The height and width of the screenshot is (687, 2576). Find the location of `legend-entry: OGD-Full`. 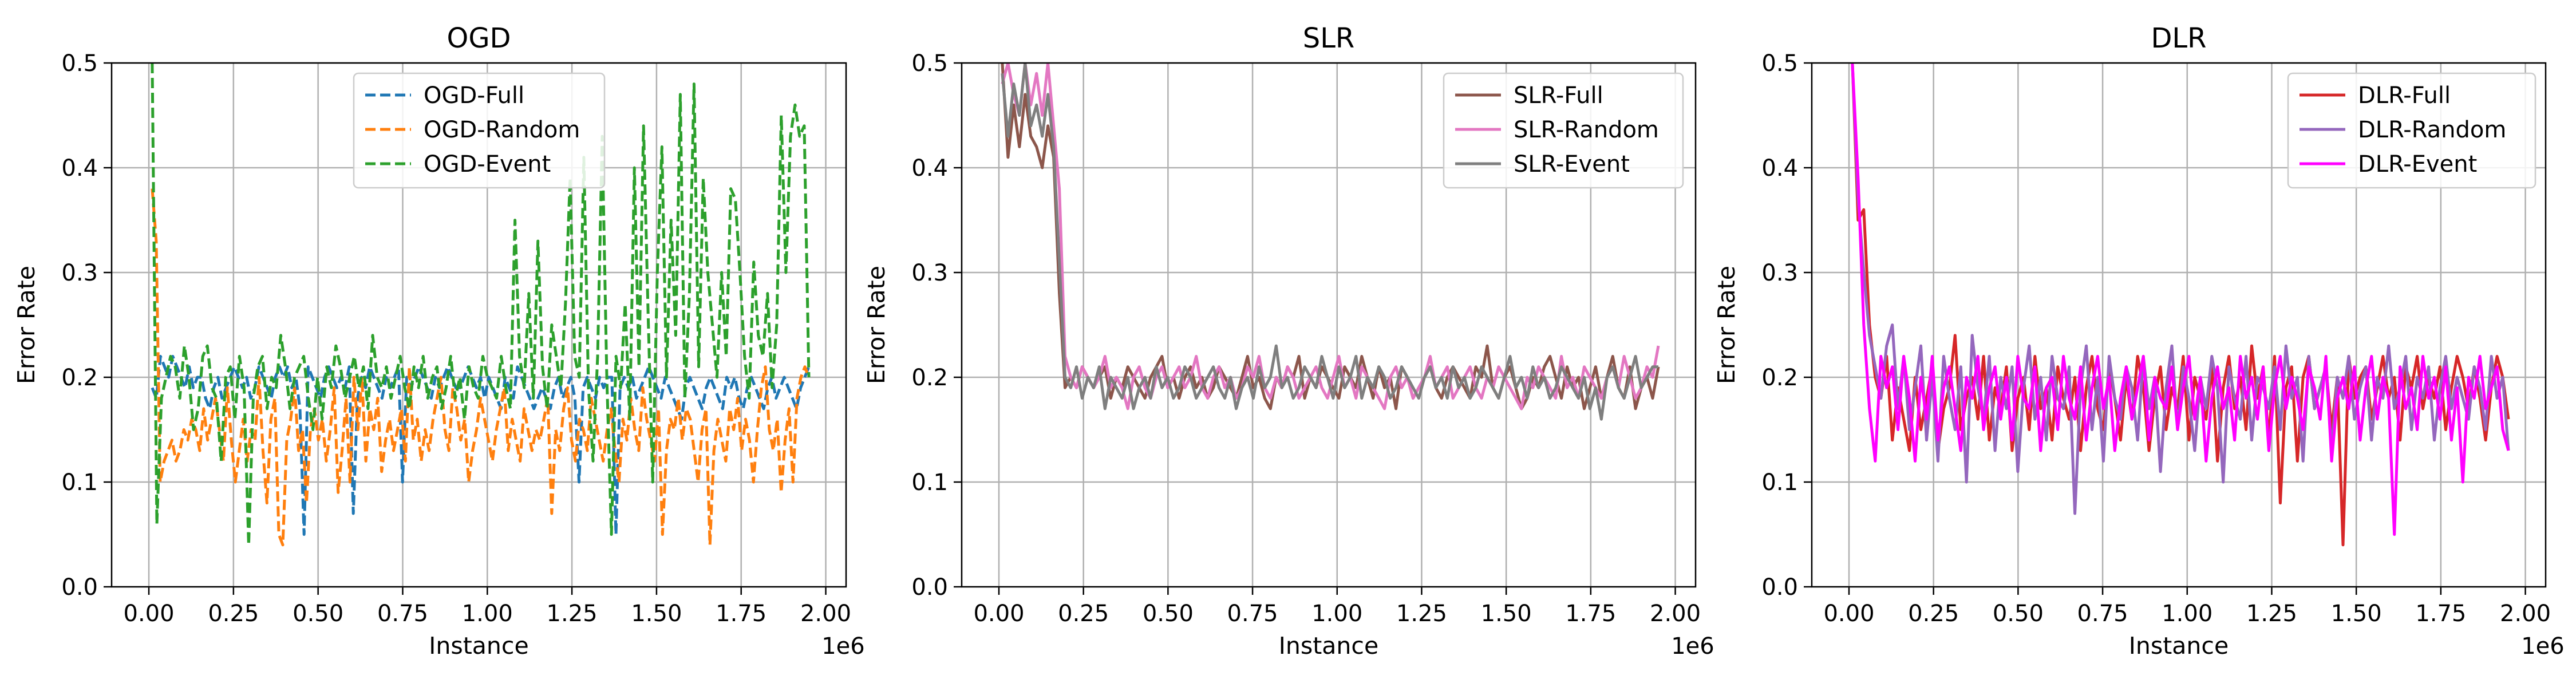

legend-entry: OGD-Full is located at coordinates (474, 95).